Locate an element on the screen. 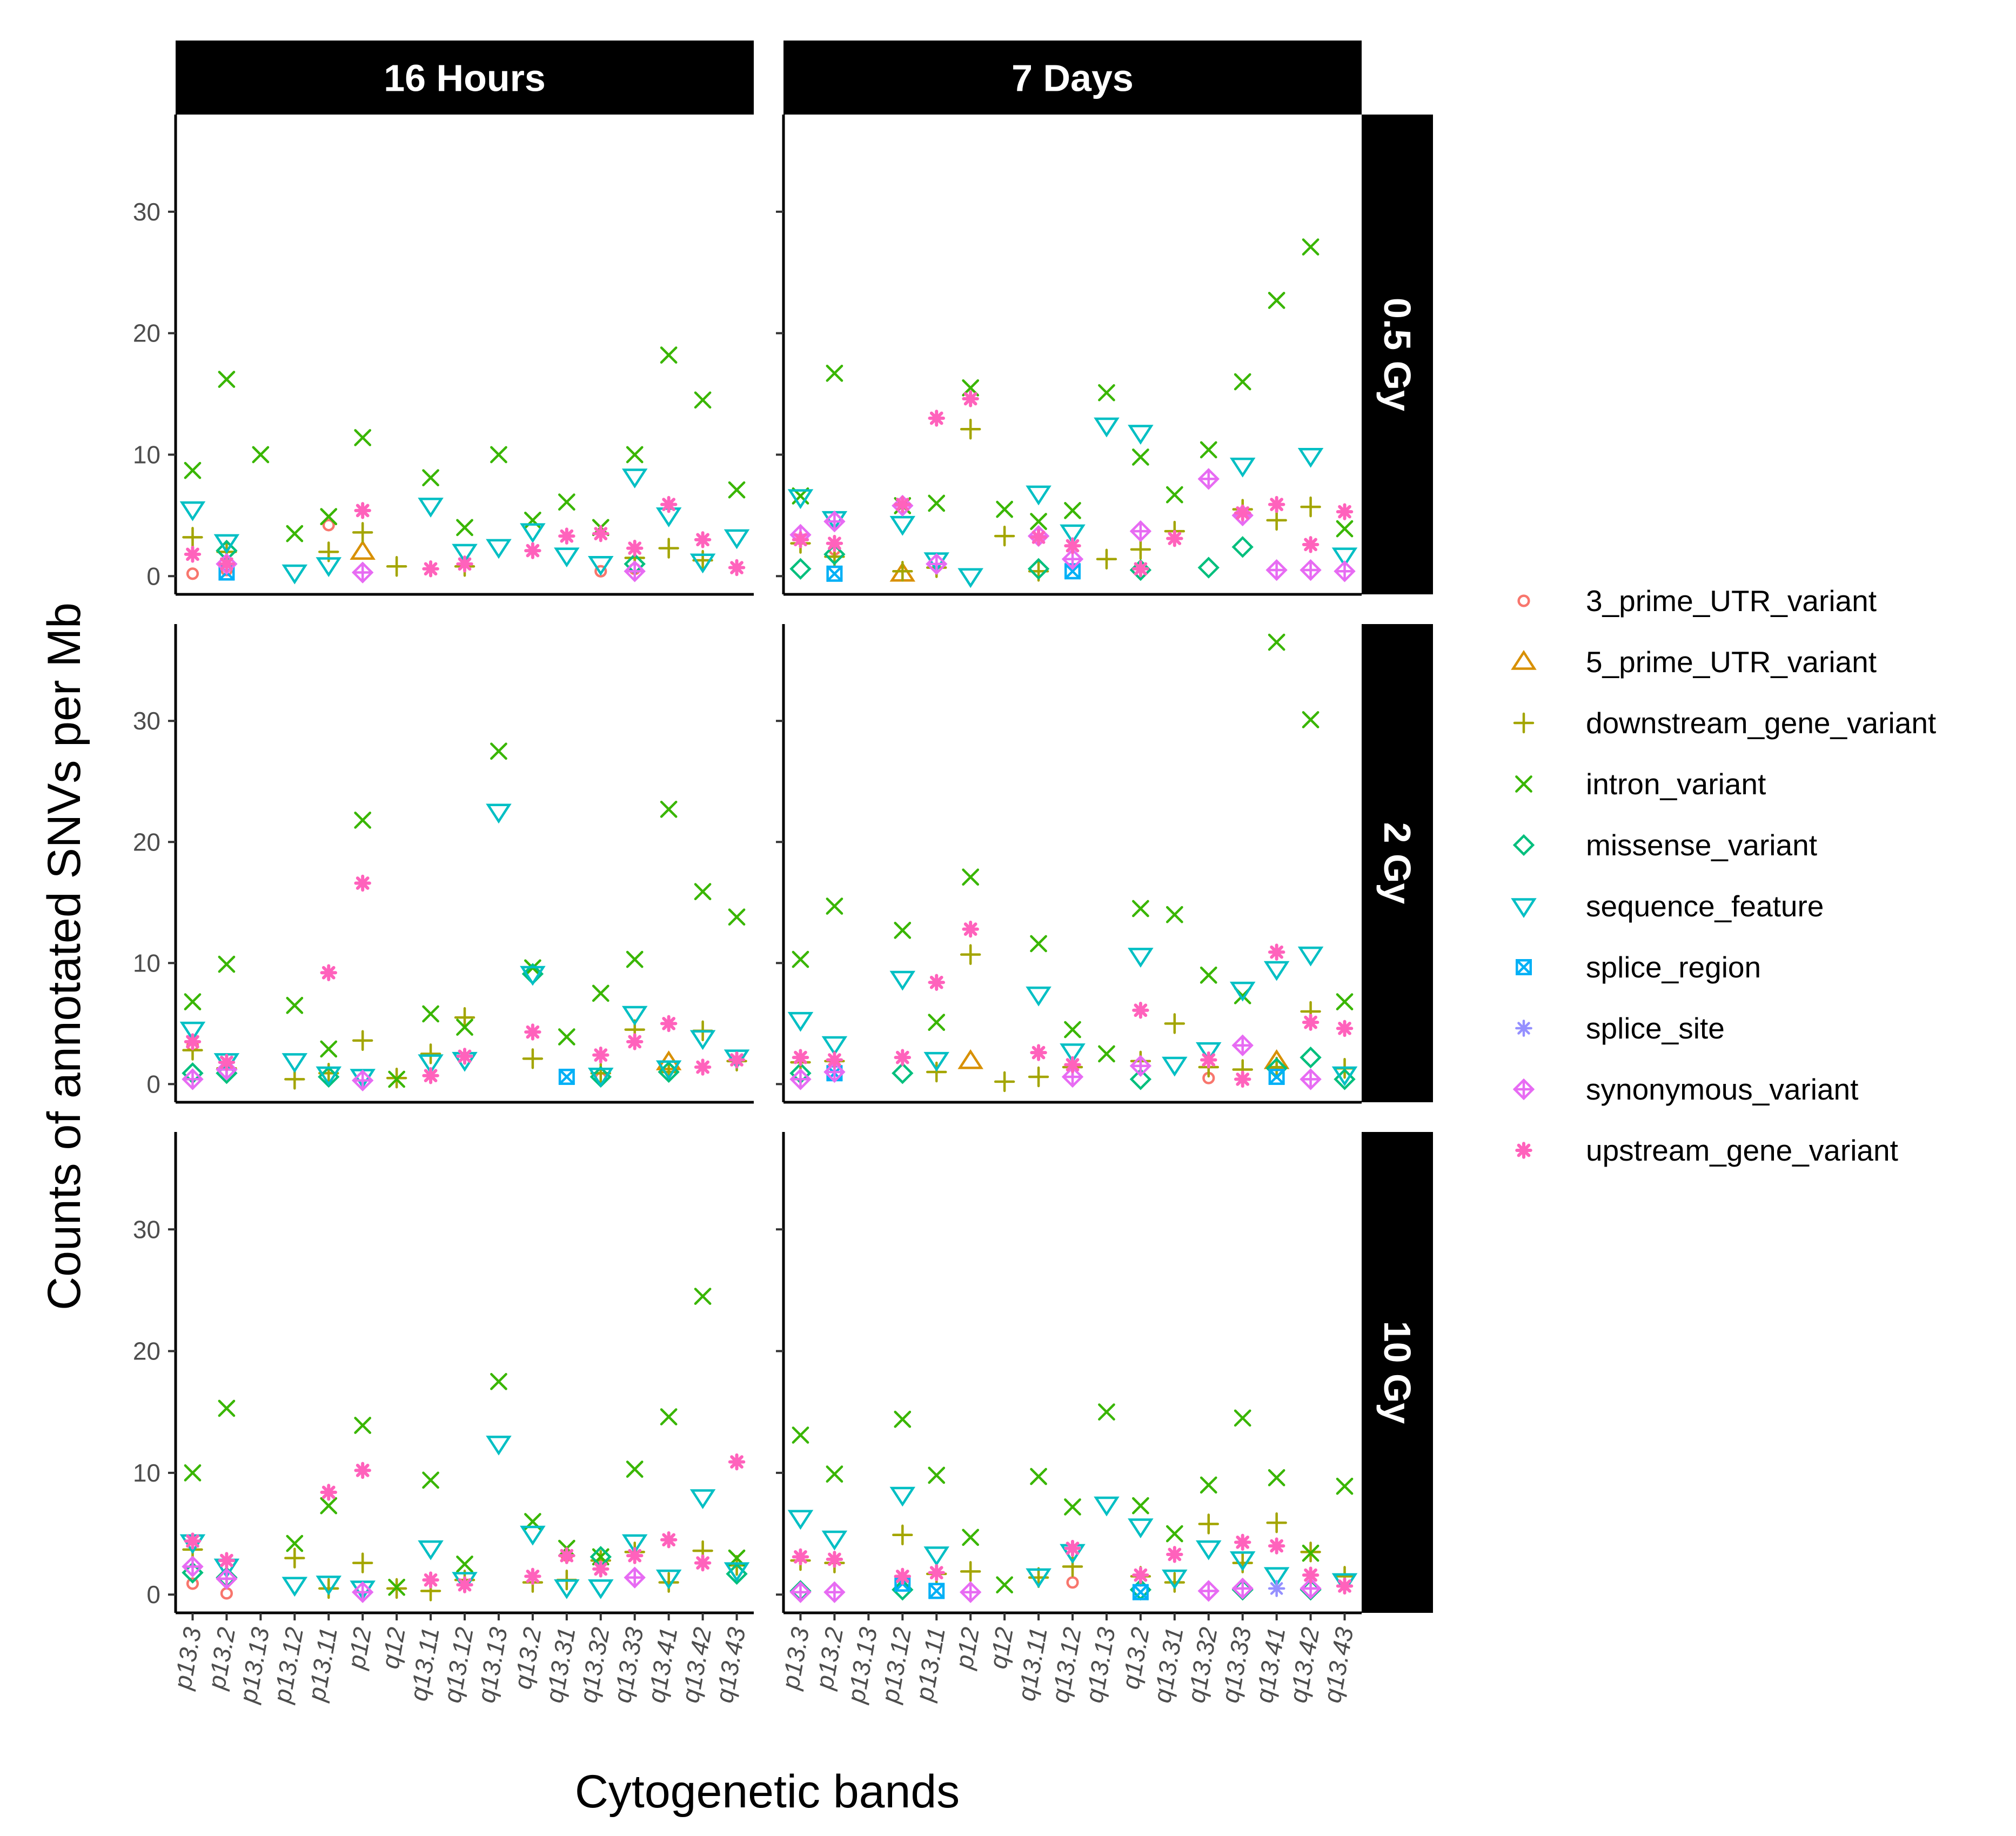 This screenshot has height=1836, width=2016. y-axis-title: Counts of annotated SNVs per Mb is located at coordinates (64, 956).